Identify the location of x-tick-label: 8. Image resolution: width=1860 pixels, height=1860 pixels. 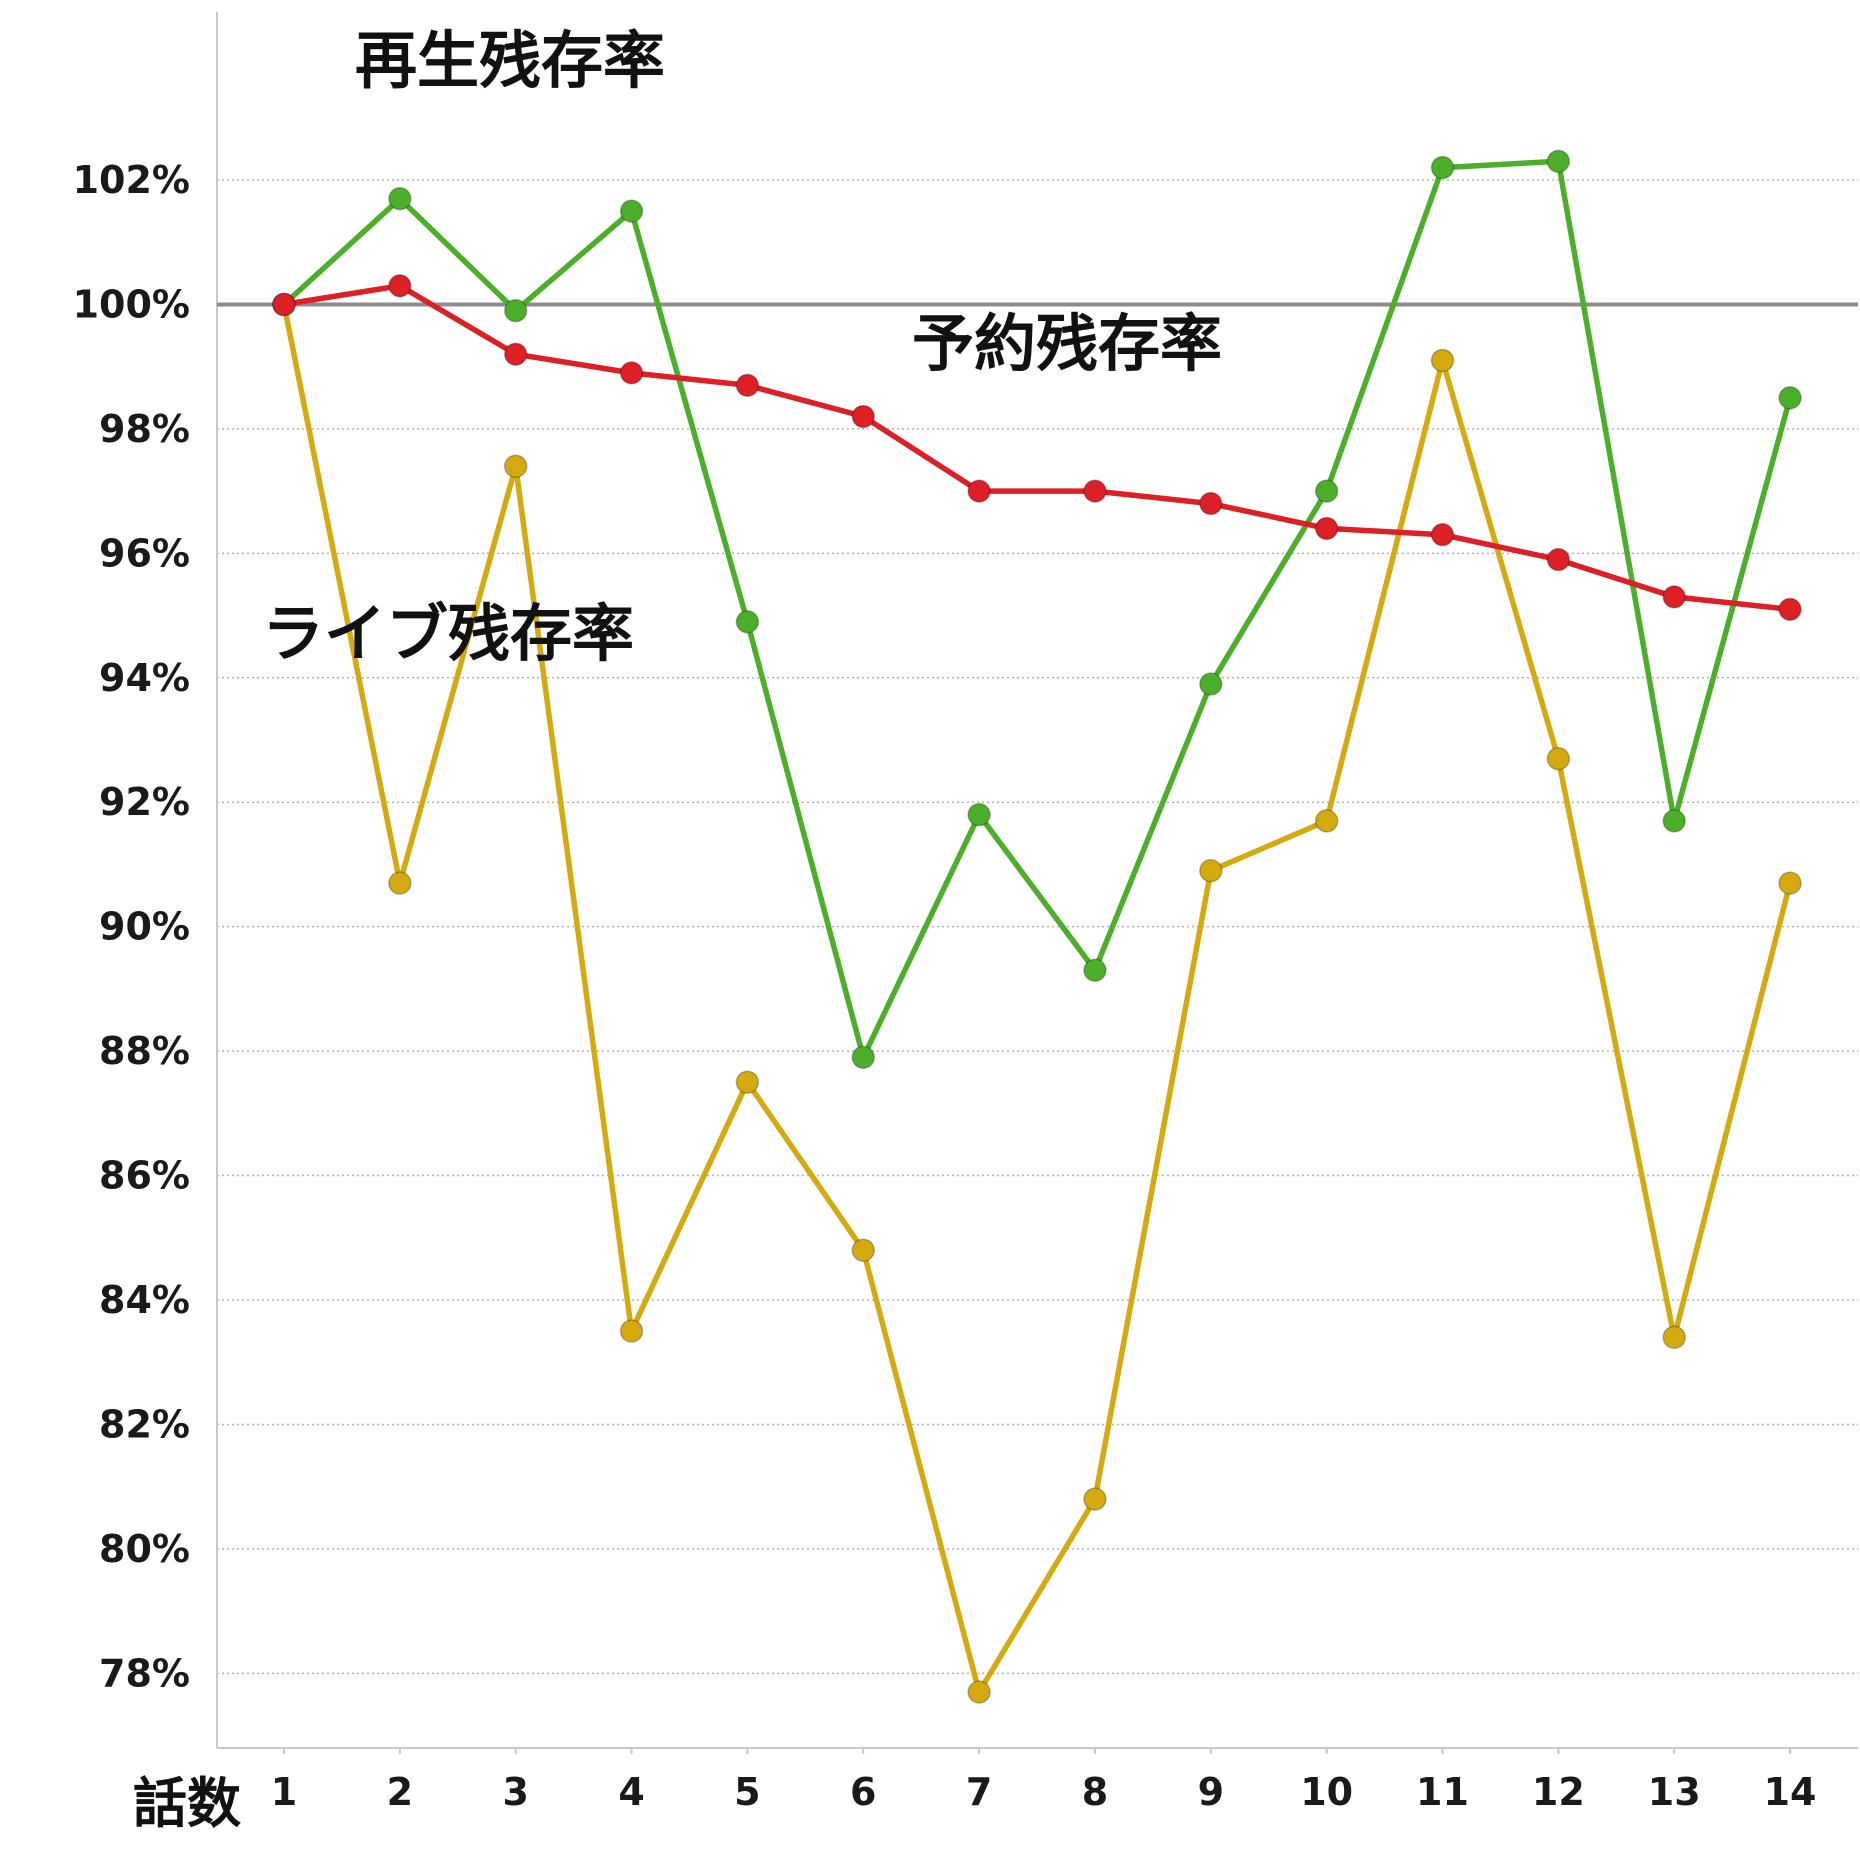
(1095, 1792).